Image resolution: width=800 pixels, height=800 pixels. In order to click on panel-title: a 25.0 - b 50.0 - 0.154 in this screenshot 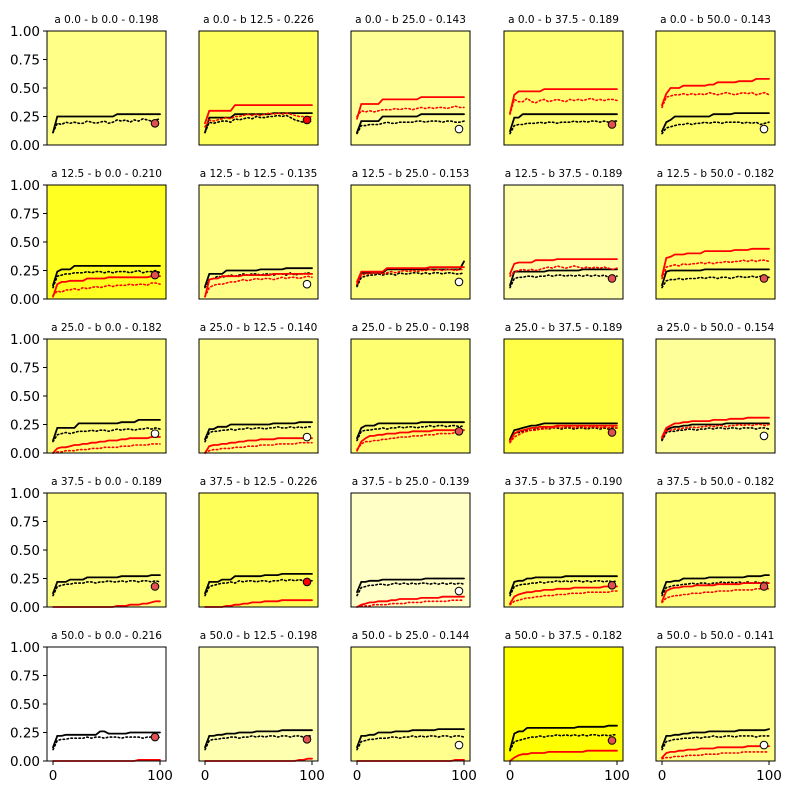, I will do `click(716, 328)`.